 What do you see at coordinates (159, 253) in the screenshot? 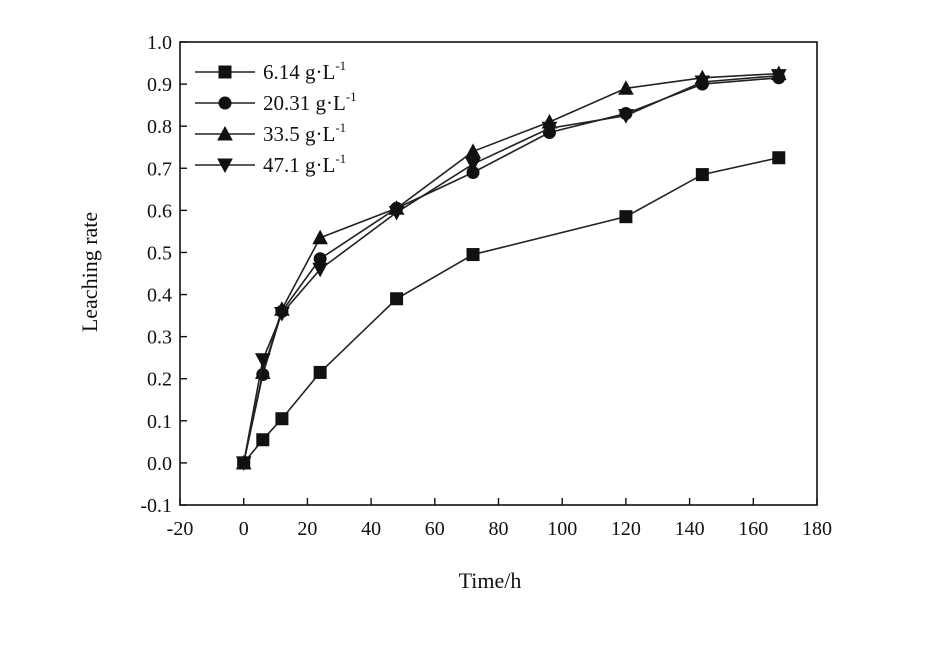
I see `y-tick-label: 0.5` at bounding box center [159, 253].